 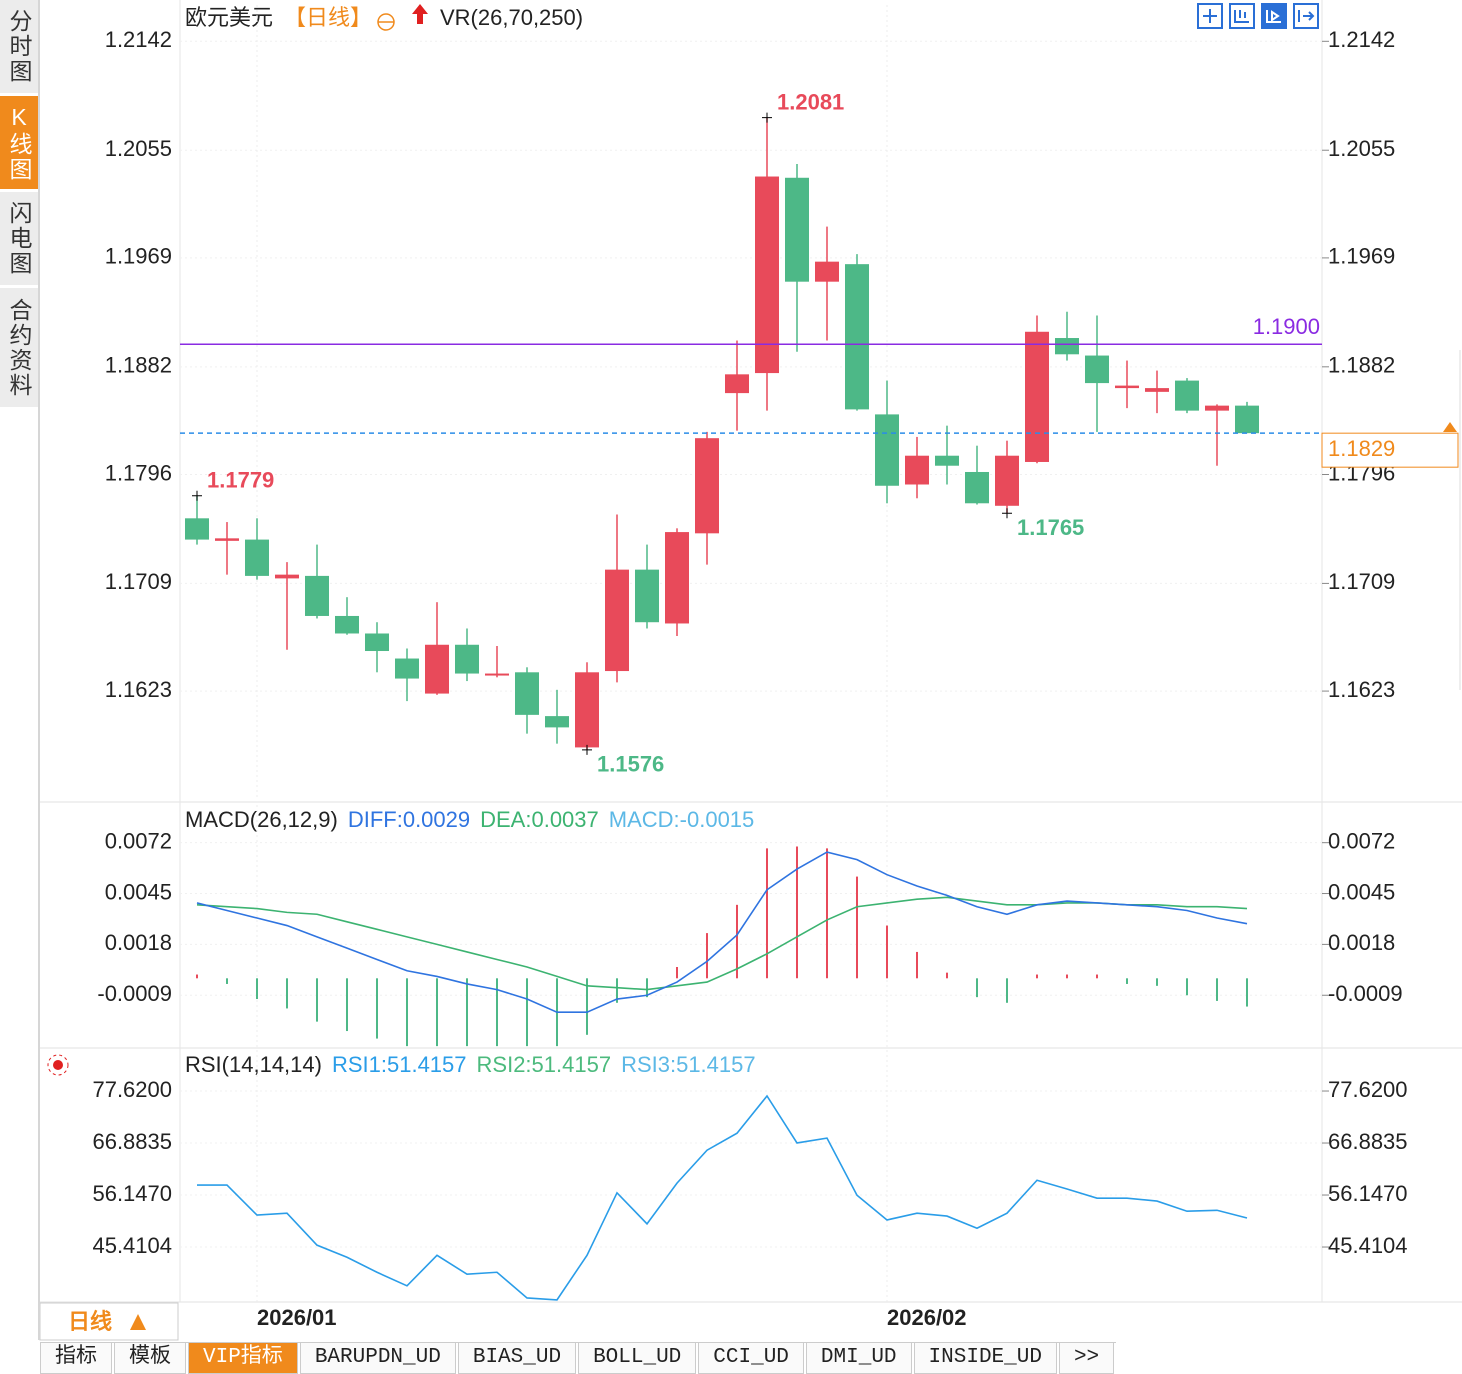 What do you see at coordinates (20, 670) in the screenshot?
I see `sidebar: 分时图 K线图 闪电图 合约资料` at bounding box center [20, 670].